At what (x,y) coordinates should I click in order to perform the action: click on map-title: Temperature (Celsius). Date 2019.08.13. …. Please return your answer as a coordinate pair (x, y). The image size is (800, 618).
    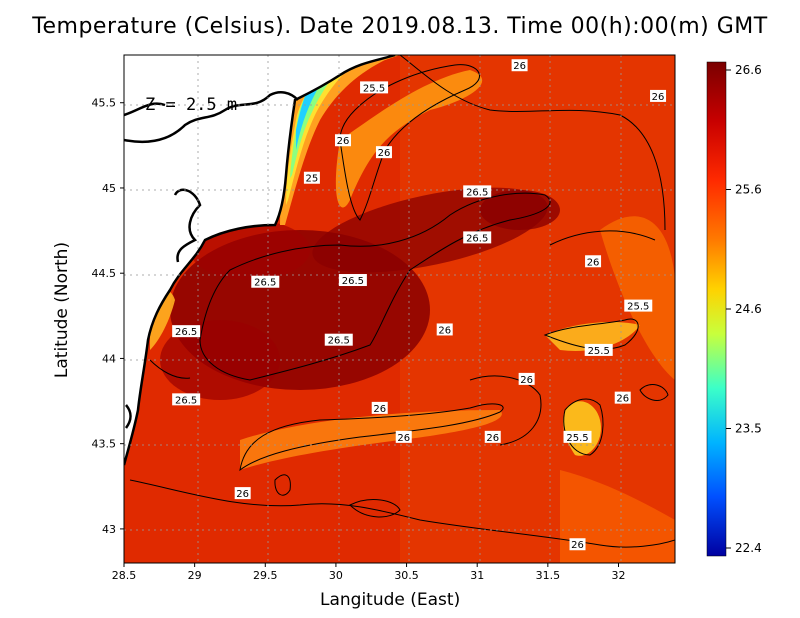
    Looking at the image, I should click on (400, 26).